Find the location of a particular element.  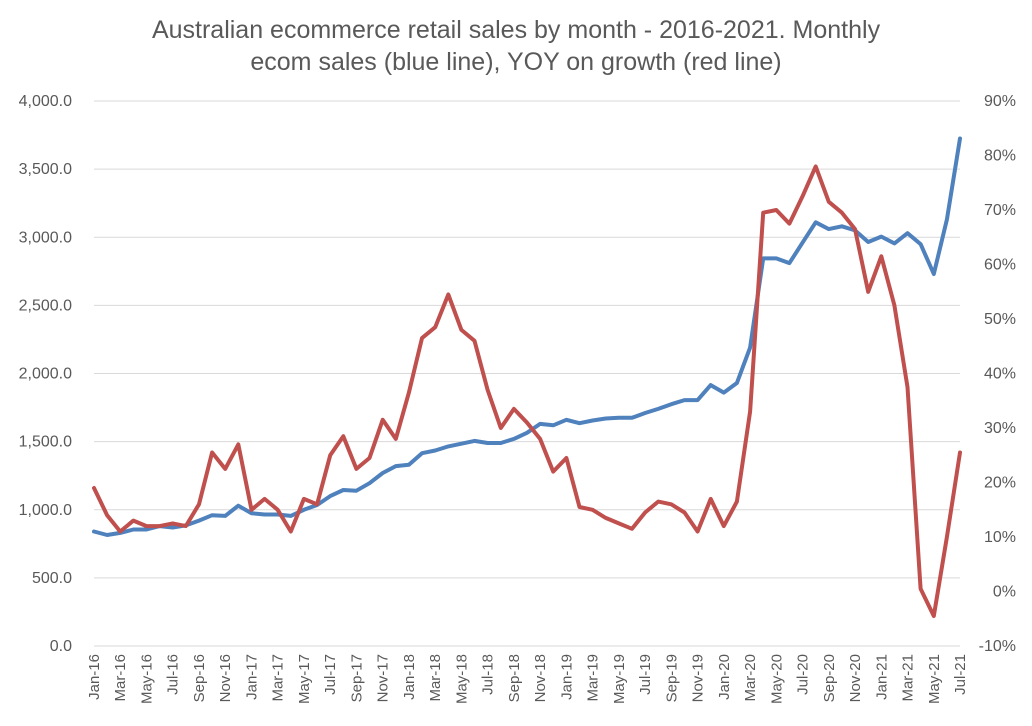

x-tick-label: Jan-17 is located at coordinates (251, 677).